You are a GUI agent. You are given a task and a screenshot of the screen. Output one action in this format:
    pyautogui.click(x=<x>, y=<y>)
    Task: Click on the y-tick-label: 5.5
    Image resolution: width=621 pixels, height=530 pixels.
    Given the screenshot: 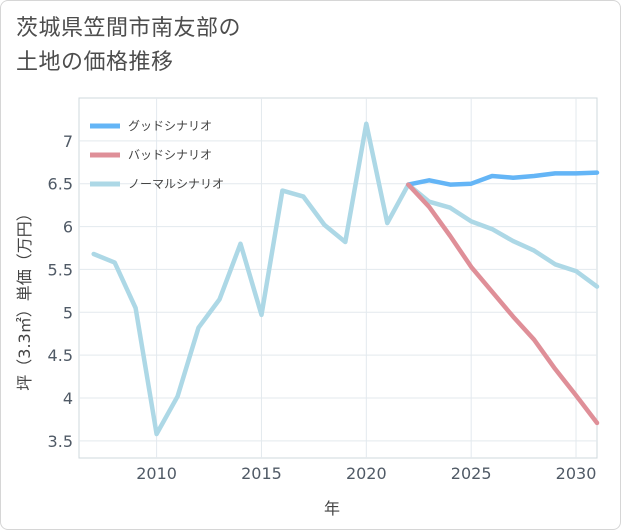 What is the action you would take?
    pyautogui.click(x=60, y=269)
    